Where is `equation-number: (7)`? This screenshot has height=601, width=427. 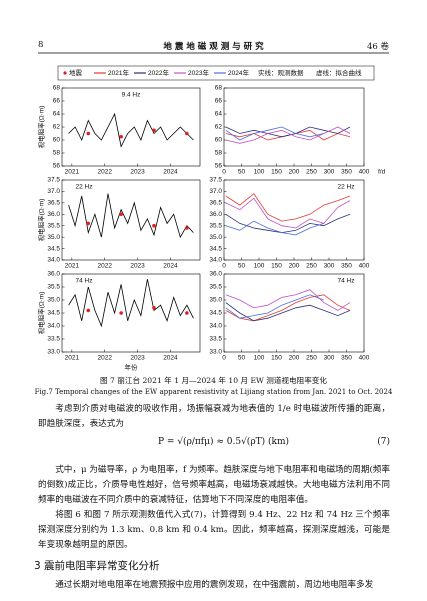 equation-number: (7) is located at coordinates (383, 442).